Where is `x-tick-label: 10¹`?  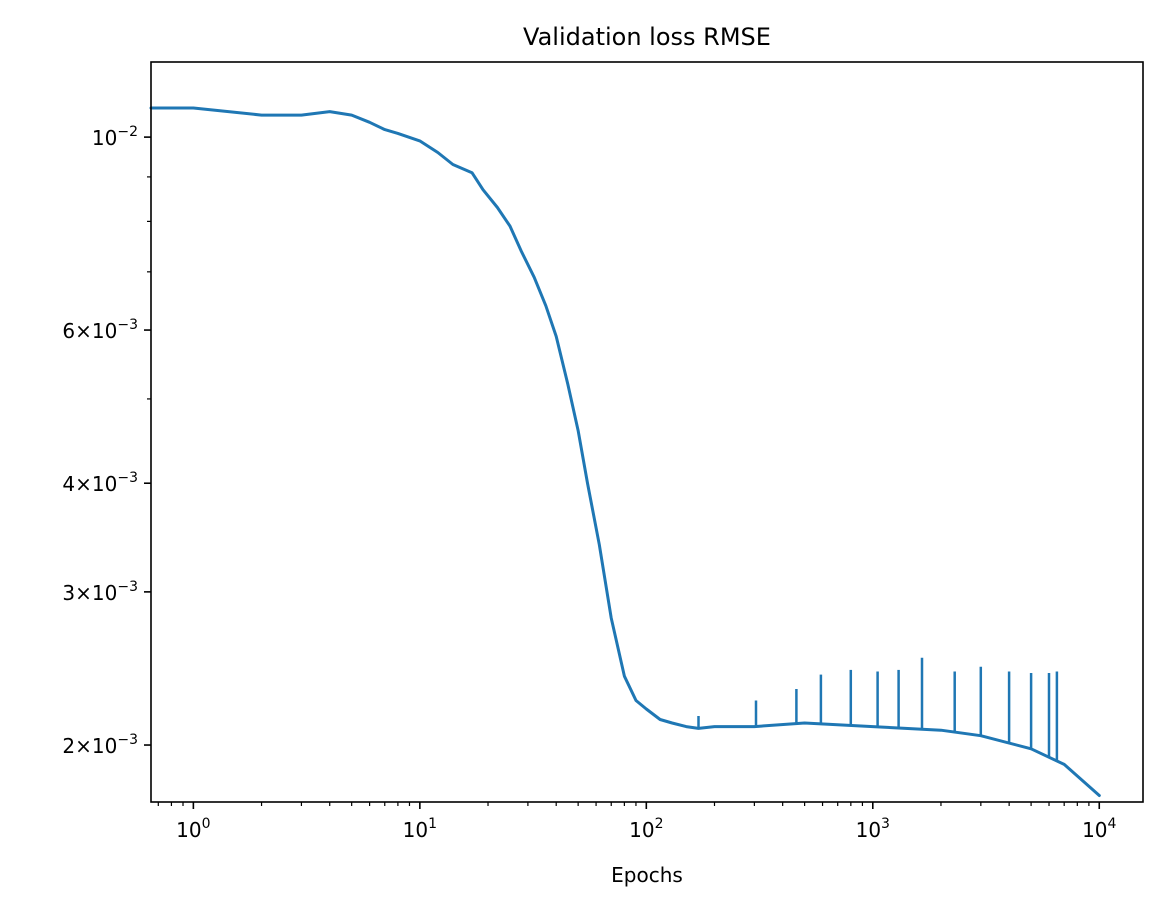
x-tick-label: 10¹ is located at coordinates (420, 829).